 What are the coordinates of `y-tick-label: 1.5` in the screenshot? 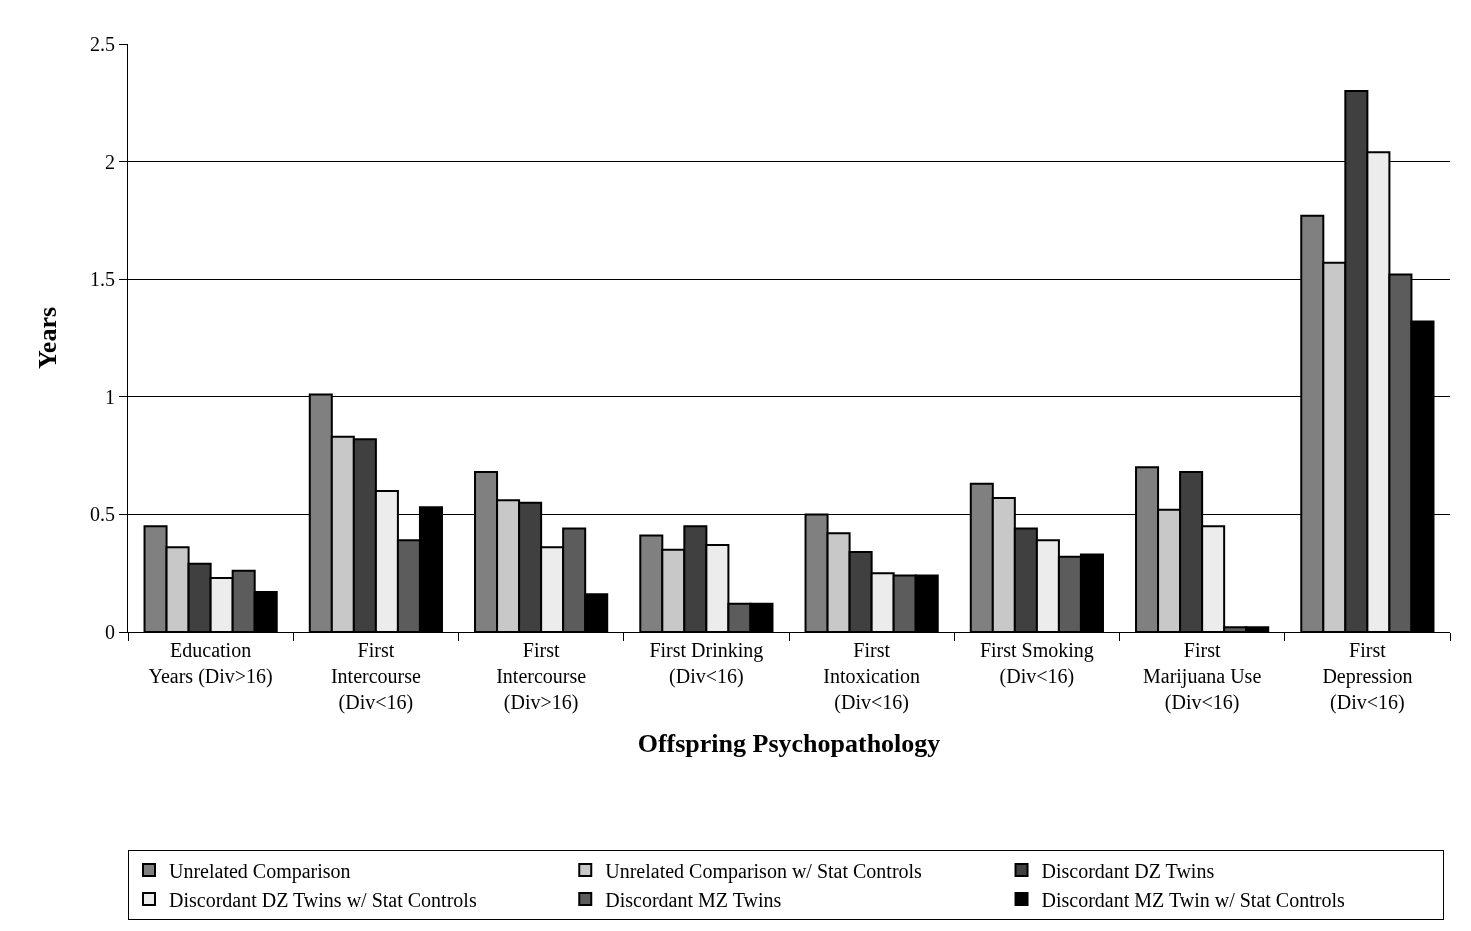 It's located at (102, 279).